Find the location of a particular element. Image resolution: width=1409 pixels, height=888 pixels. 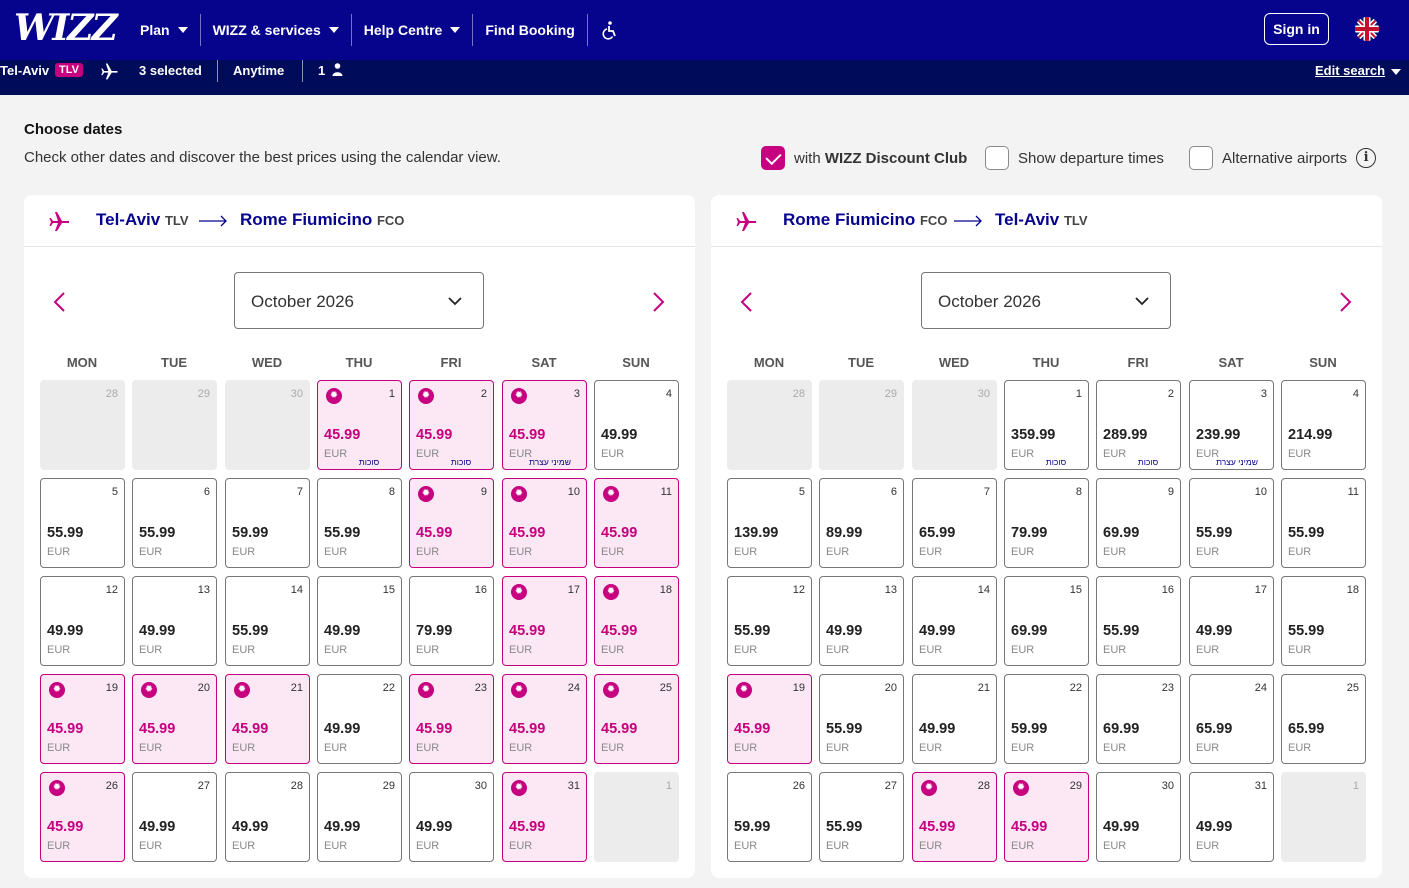

calendar-day: 25 65.99 EUR is located at coordinates (1323, 719).